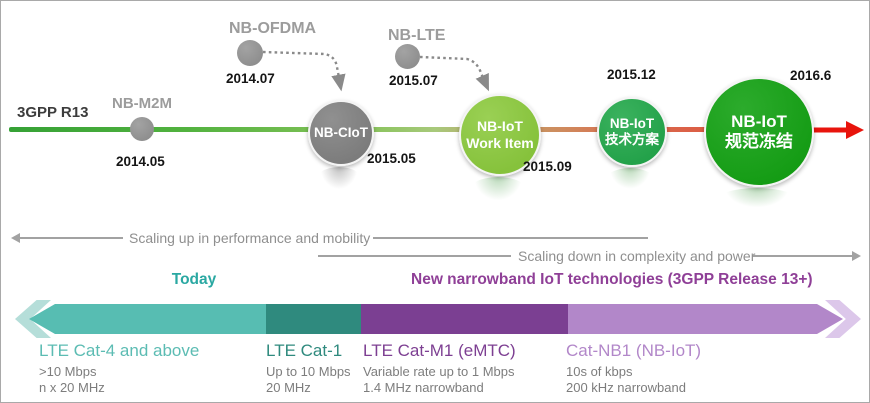 This screenshot has width=870, height=403. What do you see at coordinates (288, 387) in the screenshot?
I see `column-detail-2: 20 MHz` at bounding box center [288, 387].